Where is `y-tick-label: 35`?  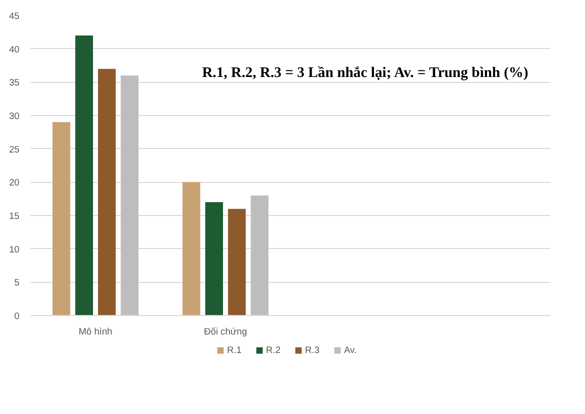
y-tick-label: 35 is located at coordinates (14, 83).